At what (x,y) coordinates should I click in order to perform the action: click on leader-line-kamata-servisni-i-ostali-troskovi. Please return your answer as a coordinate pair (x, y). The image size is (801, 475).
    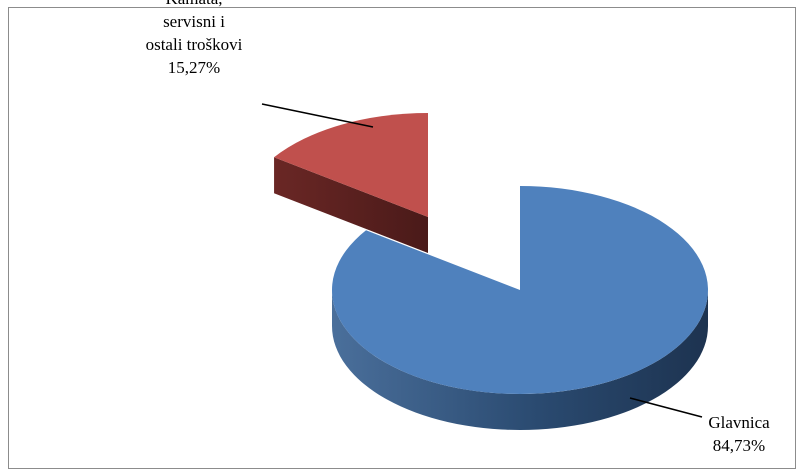
    Looking at the image, I should click on (317, 115).